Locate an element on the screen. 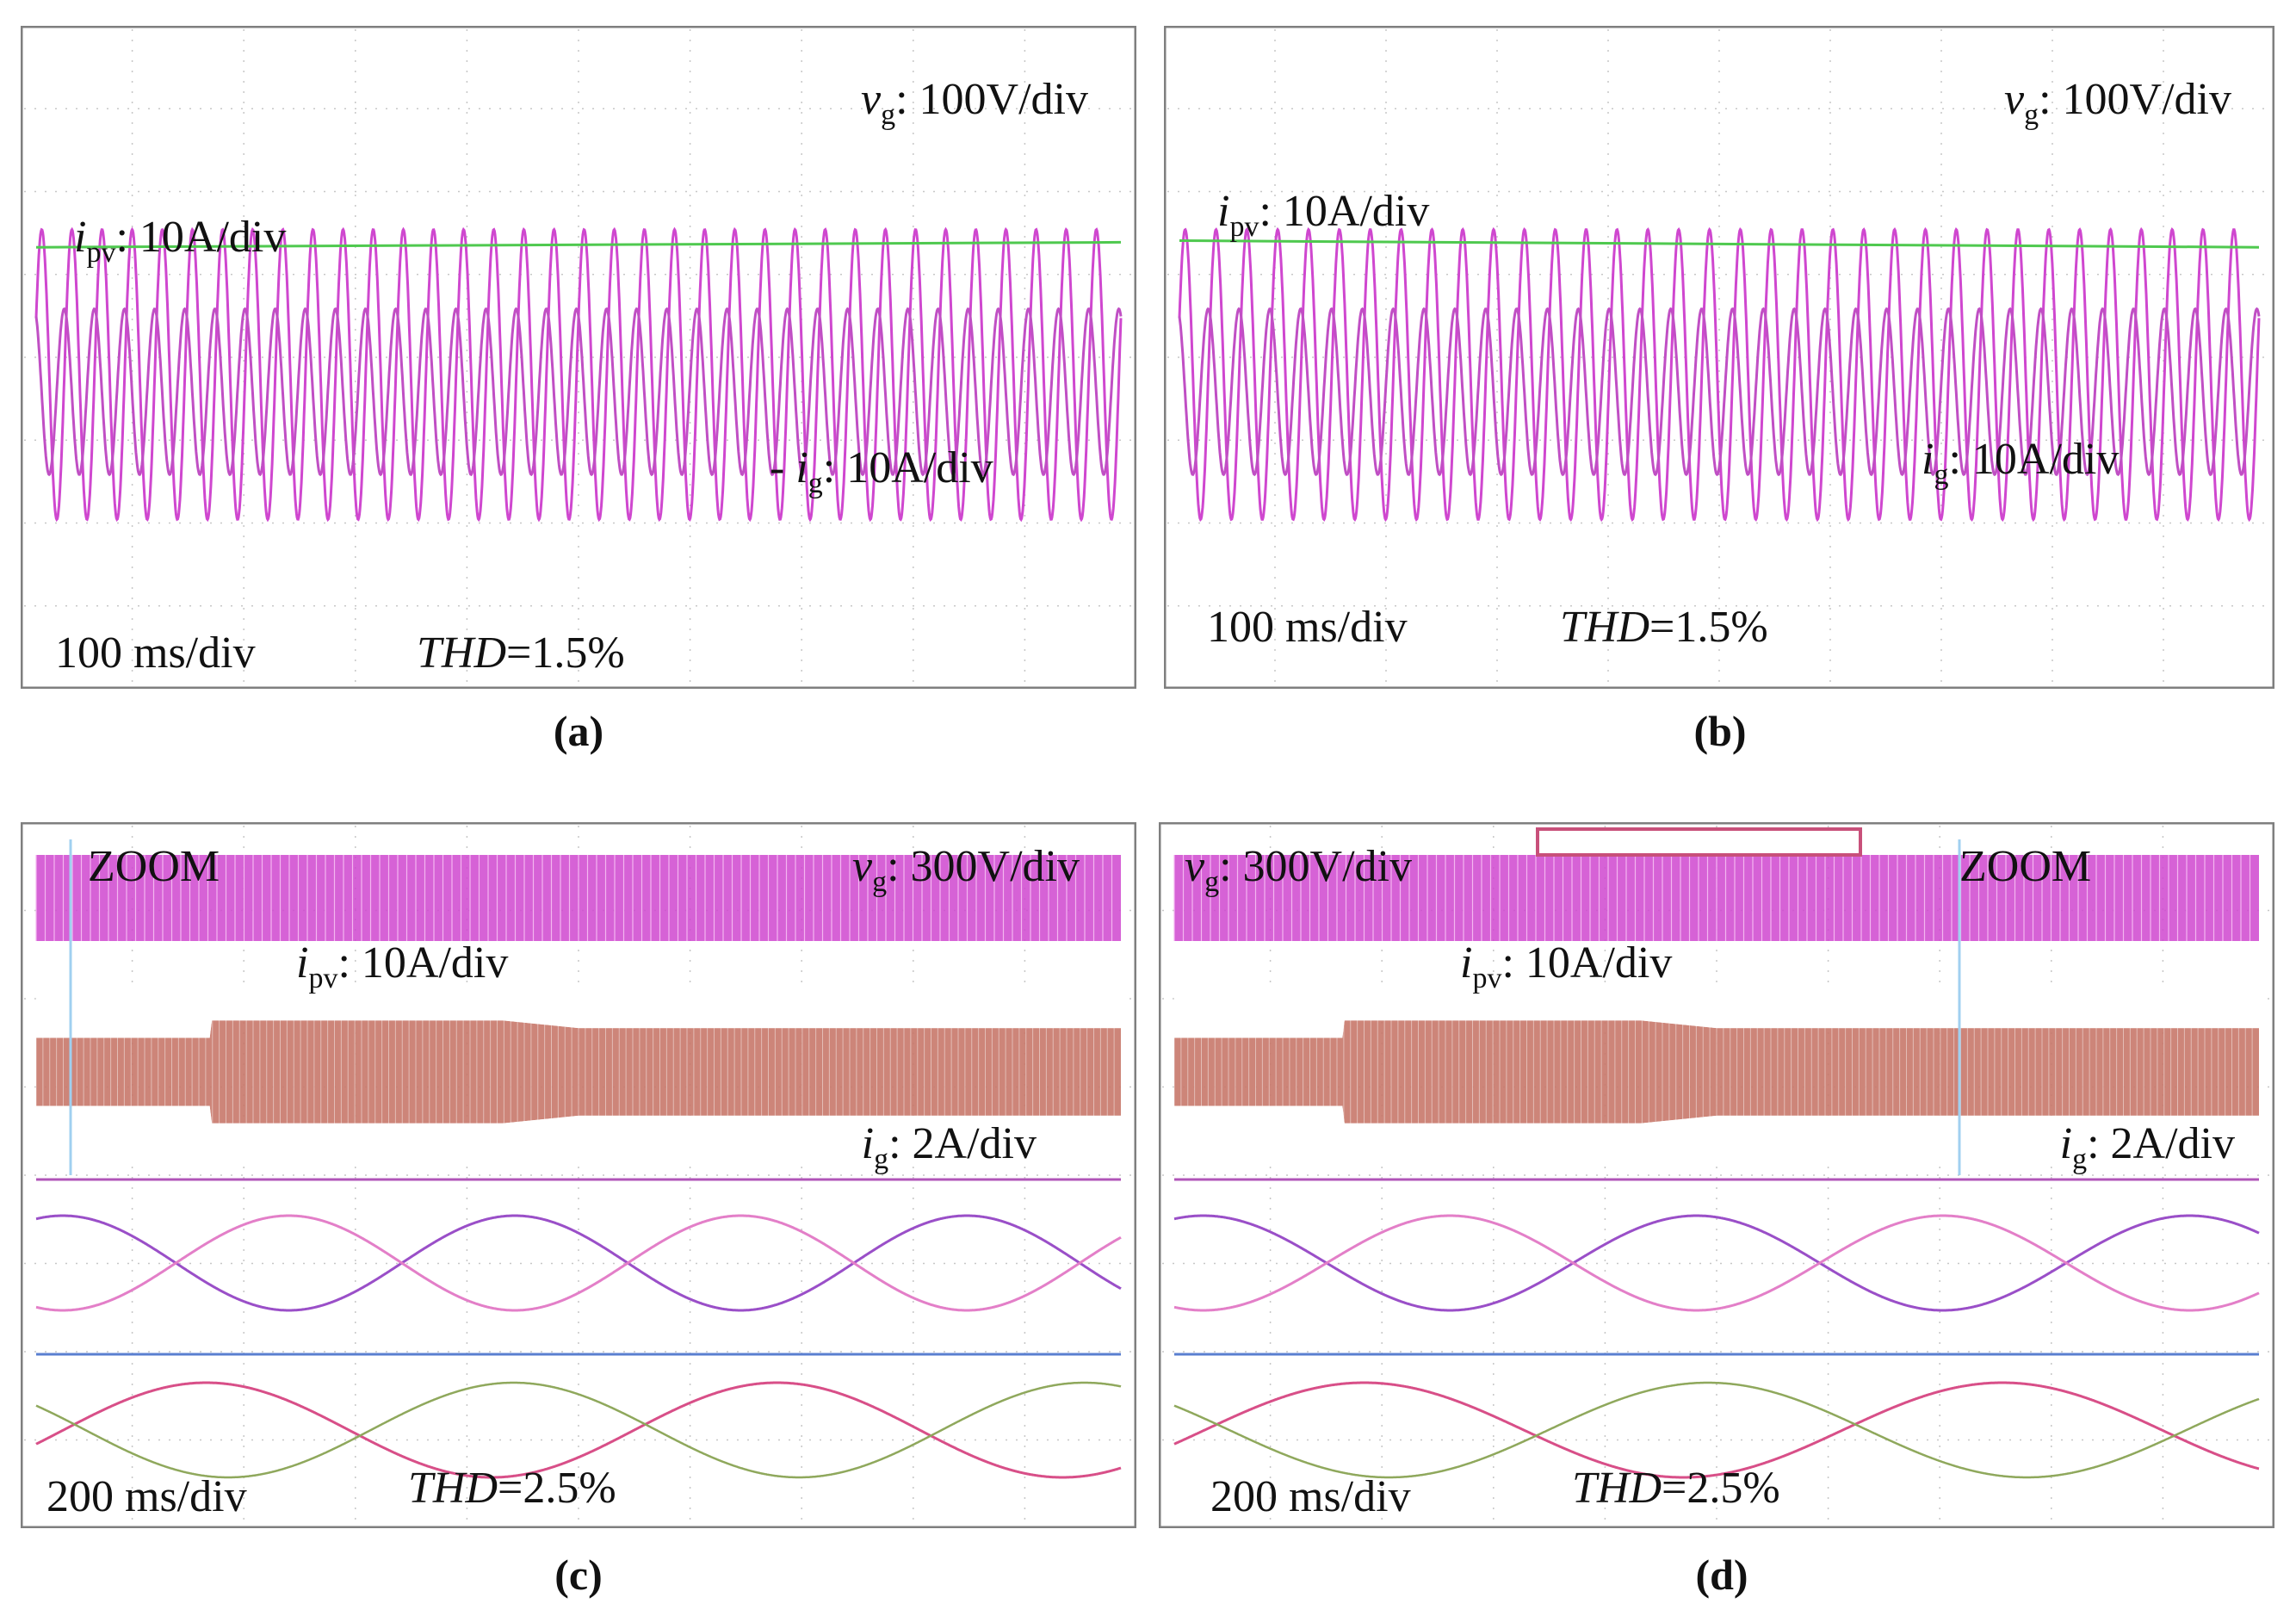  caption-a: (a) is located at coordinates (578, 731).